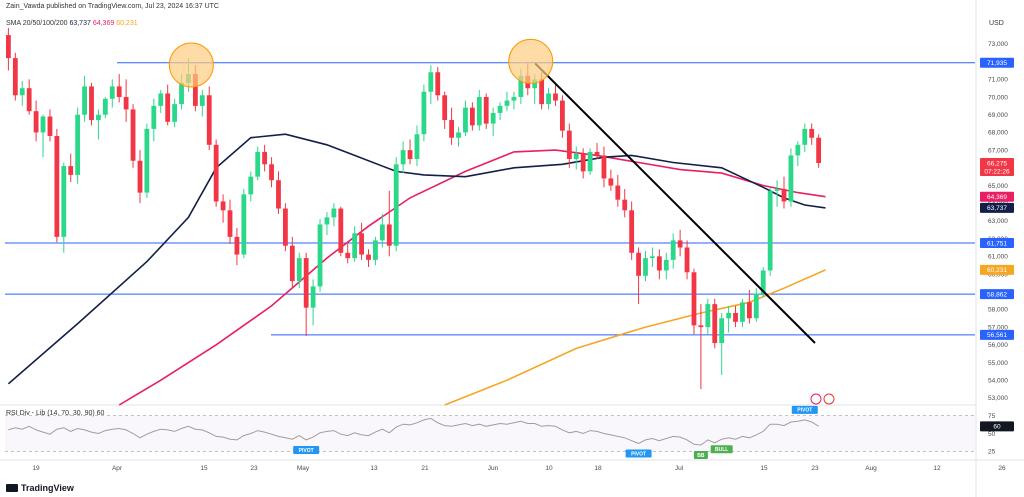  I want to click on highlight-circle, so click(191, 65).